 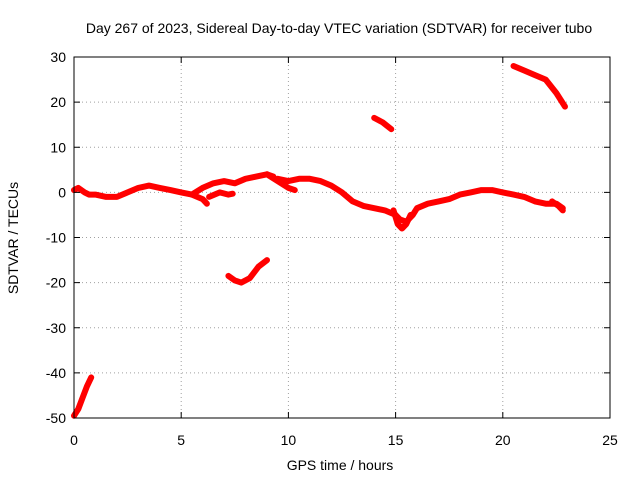 I want to click on y-tick-label: 20, so click(x=58, y=102).